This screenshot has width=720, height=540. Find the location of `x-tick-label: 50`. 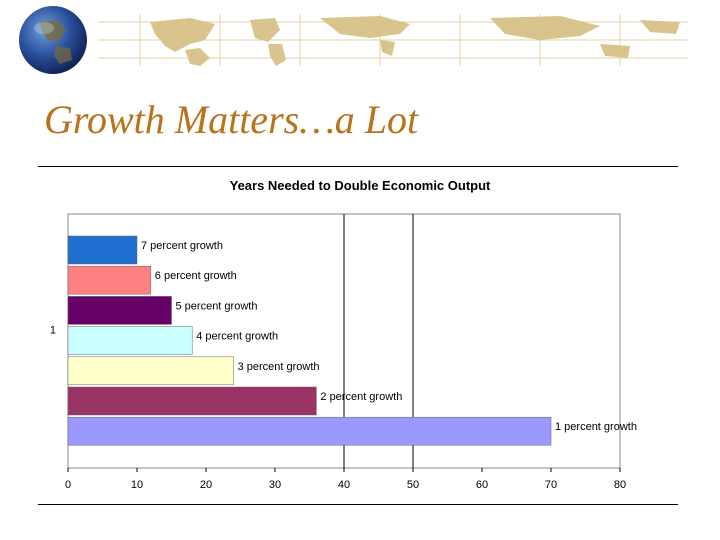

x-tick-label: 50 is located at coordinates (413, 485).